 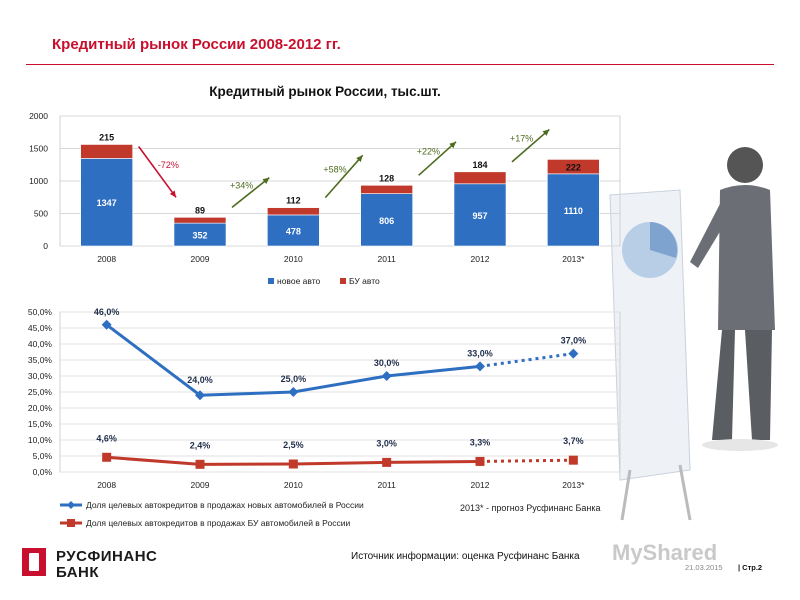 What do you see at coordinates (200, 259) in the screenshot?
I see `bar-x-tick-label: 2009` at bounding box center [200, 259].